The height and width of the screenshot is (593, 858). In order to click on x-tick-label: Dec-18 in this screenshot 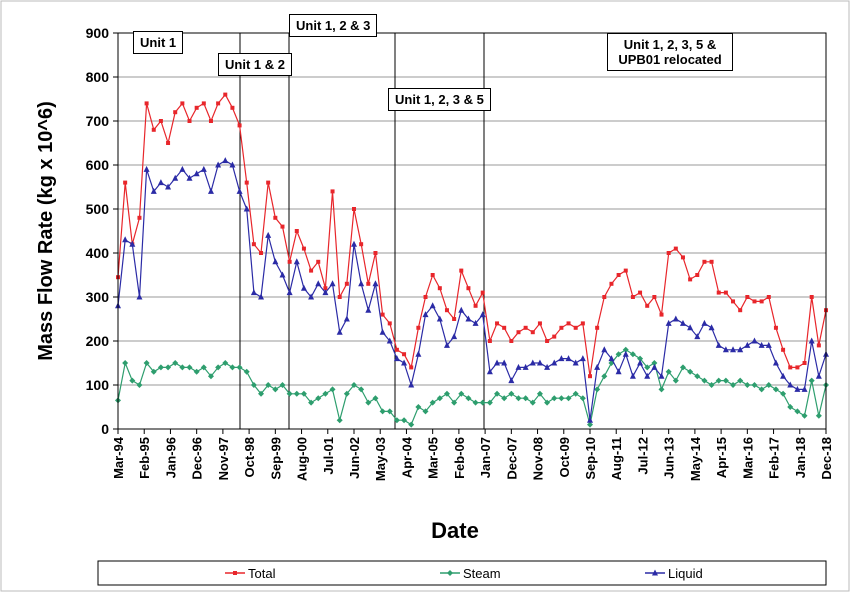, I will do `click(826, 458)`.